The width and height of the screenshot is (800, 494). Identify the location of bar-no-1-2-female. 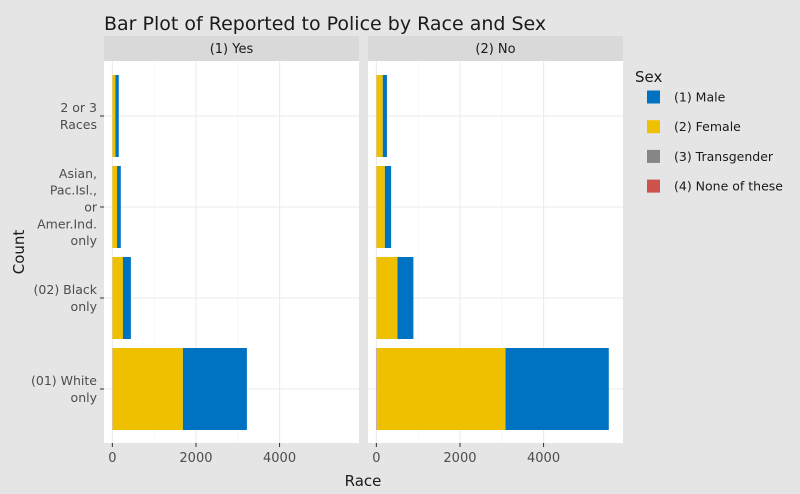
(387, 298).